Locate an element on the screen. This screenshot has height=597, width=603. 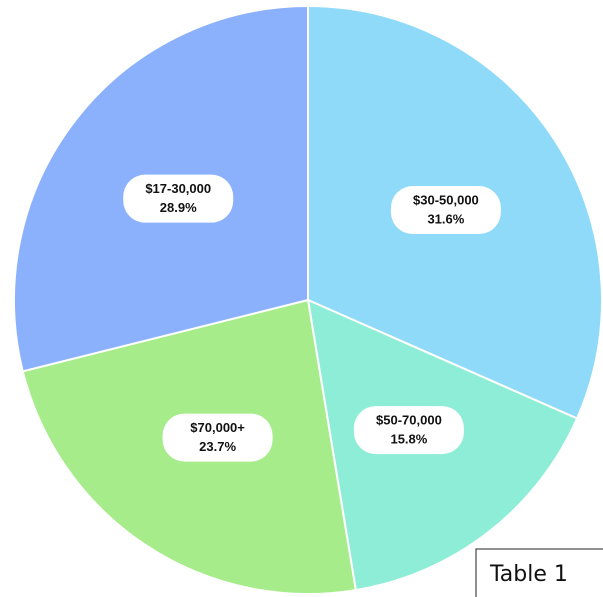
category-label: $70,000+ is located at coordinates (217, 427).